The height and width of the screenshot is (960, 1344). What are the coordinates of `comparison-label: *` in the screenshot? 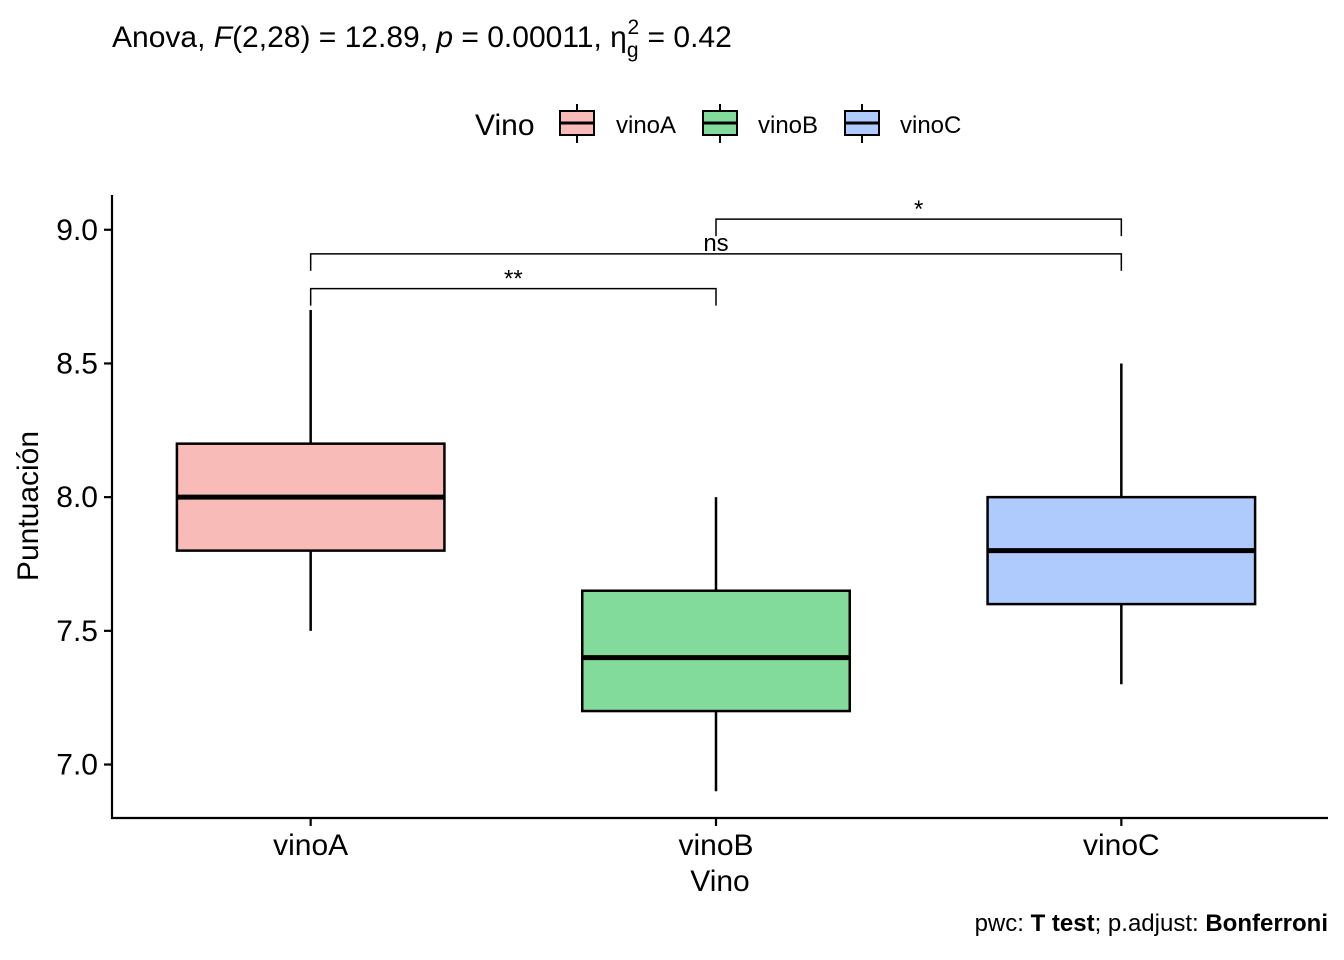 It's located at (918, 209).